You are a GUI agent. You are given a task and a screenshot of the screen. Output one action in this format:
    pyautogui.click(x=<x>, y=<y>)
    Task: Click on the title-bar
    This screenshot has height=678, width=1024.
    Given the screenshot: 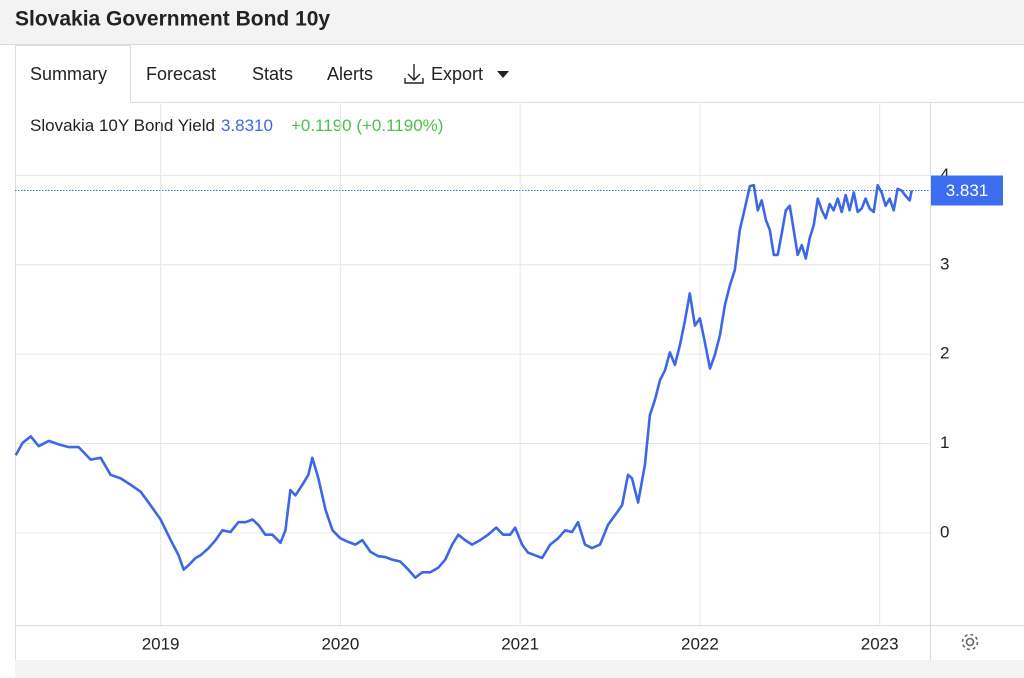 What is the action you would take?
    pyautogui.click(x=512, y=22)
    